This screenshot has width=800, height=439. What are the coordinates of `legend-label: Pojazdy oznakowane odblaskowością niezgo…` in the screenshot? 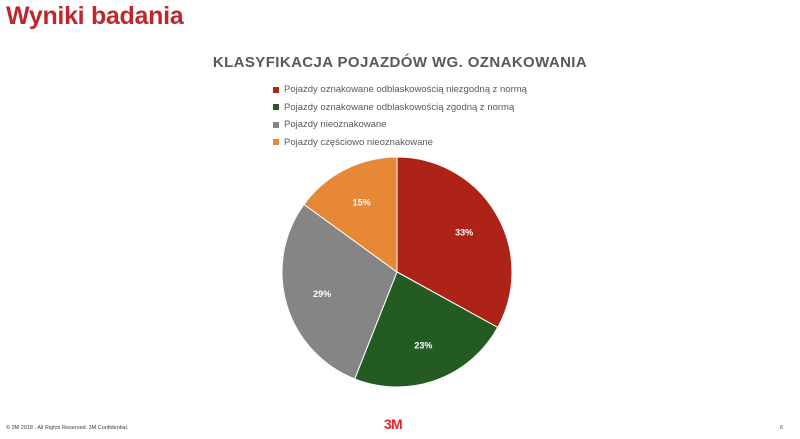 It's located at (405, 90).